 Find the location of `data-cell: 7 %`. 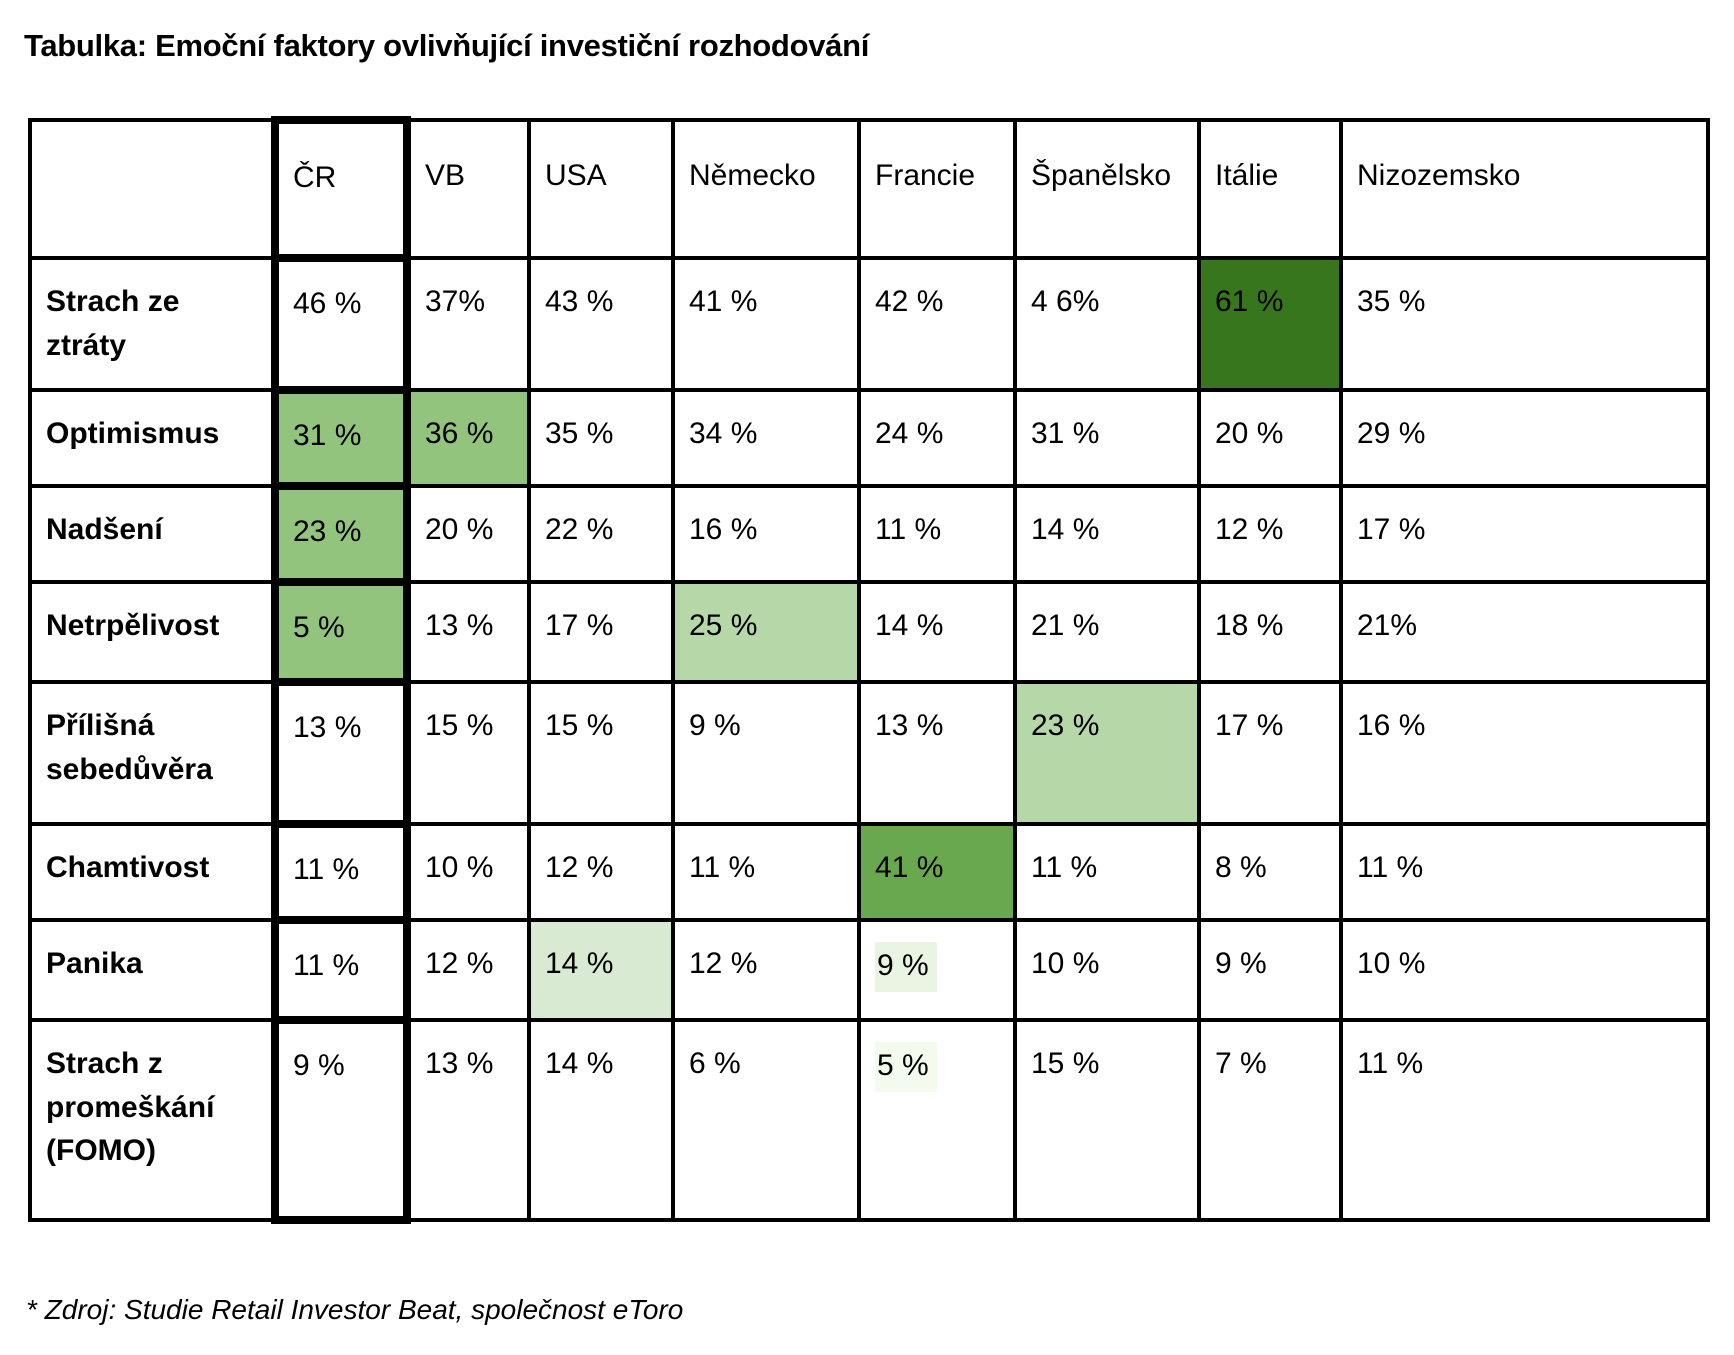

data-cell: 7 % is located at coordinates (1270, 1120).